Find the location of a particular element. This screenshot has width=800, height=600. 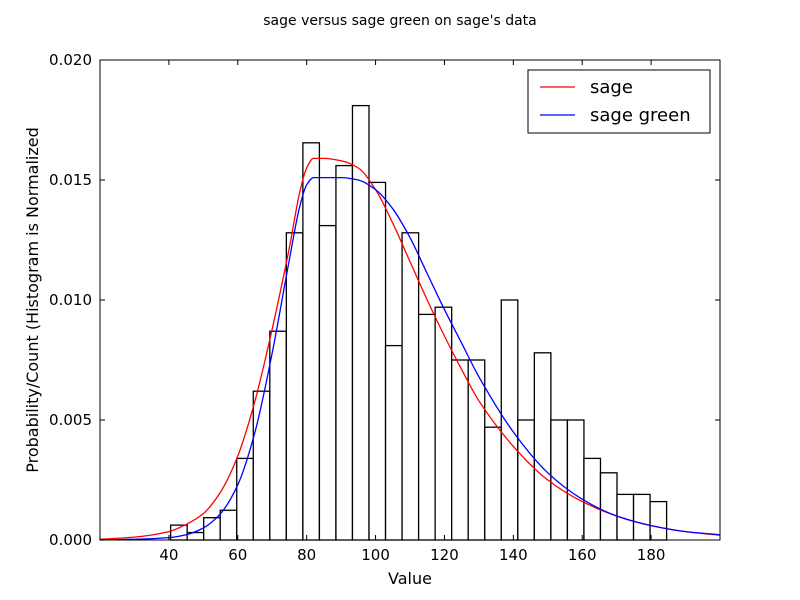

x-tick-label: 180 is located at coordinates (651, 555).